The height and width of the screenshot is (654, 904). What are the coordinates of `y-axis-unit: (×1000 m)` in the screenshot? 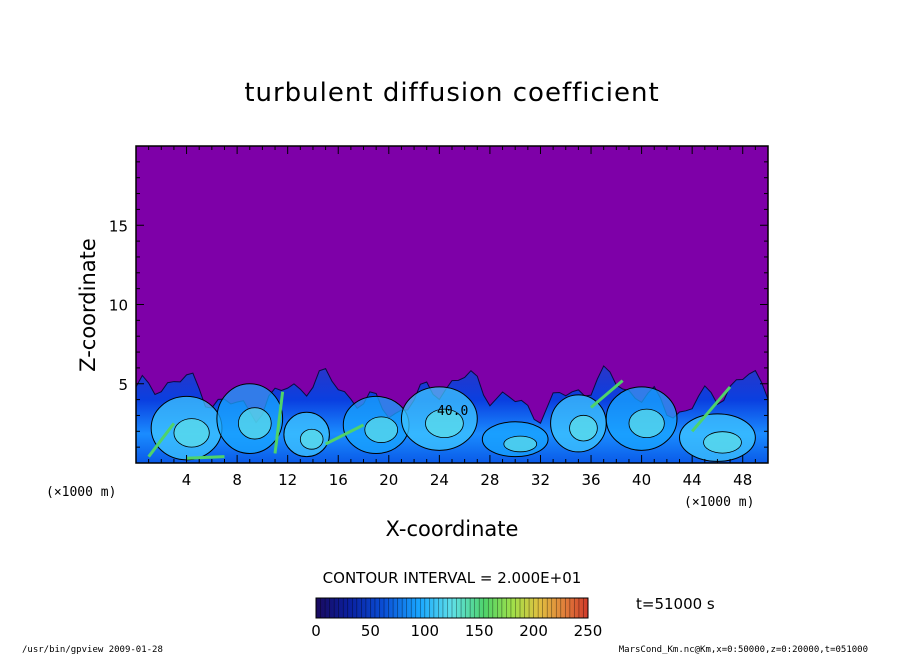 It's located at (81, 492).